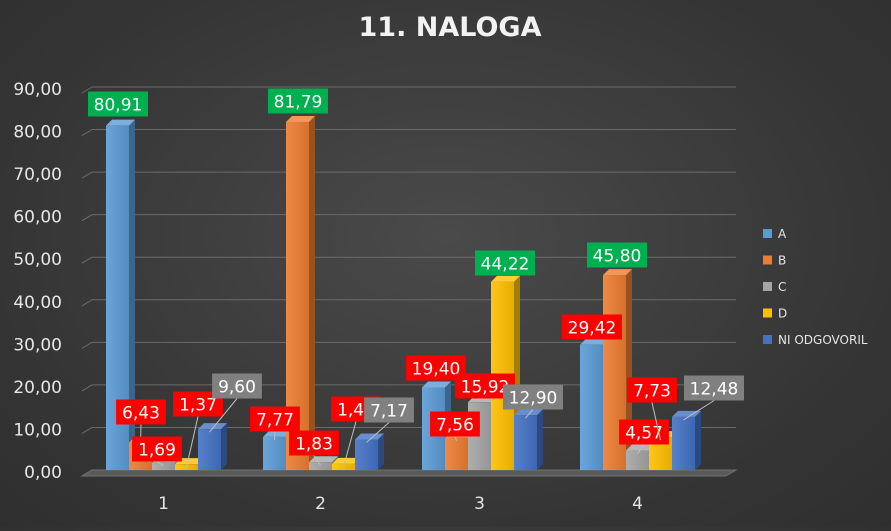 The height and width of the screenshot is (531, 891). What do you see at coordinates (37, 303) in the screenshot?
I see `y-tick-label: 40,00` at bounding box center [37, 303].